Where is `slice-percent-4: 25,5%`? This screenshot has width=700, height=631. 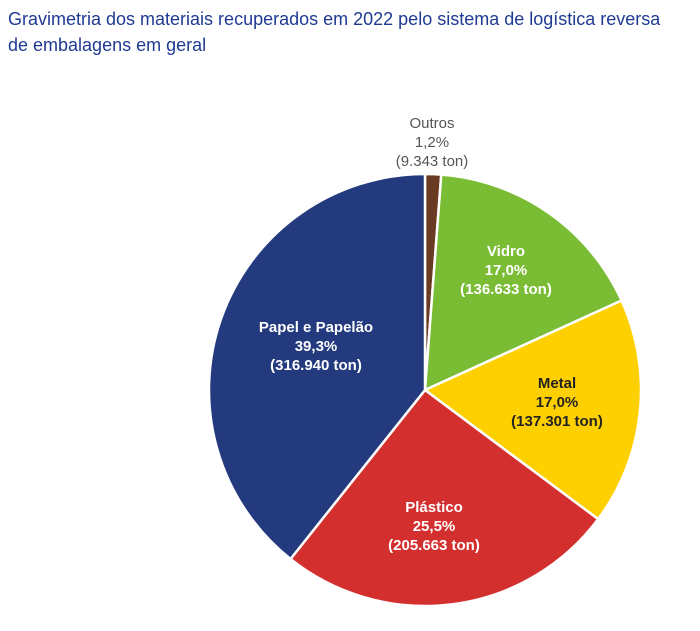
slice-percent-4: 25,5% is located at coordinates (434, 526).